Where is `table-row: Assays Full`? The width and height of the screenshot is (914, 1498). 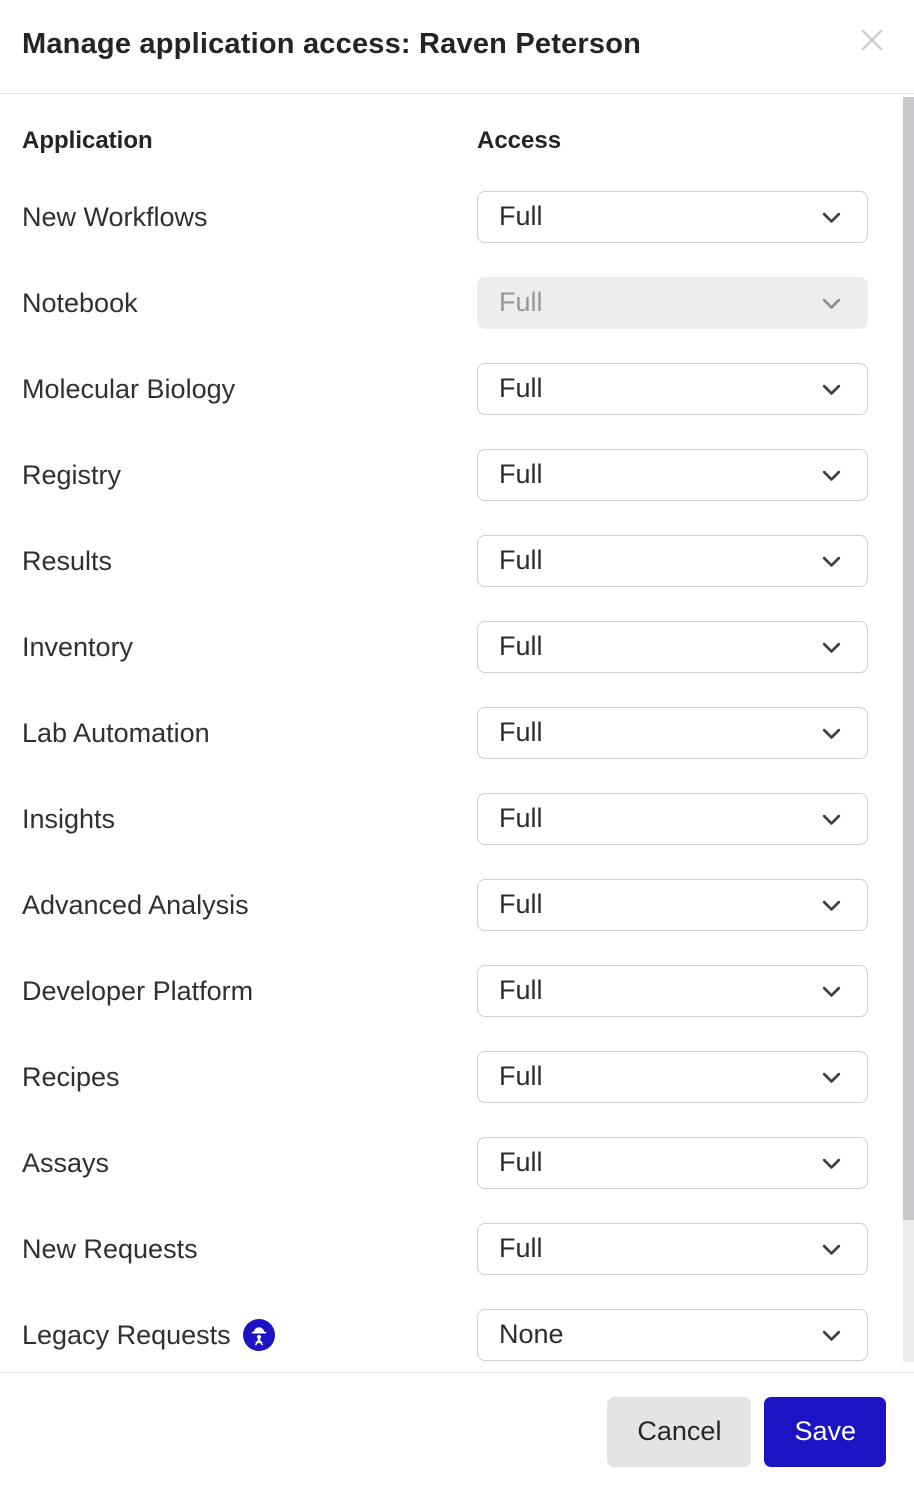
table-row: Assays Full is located at coordinates (457, 1163).